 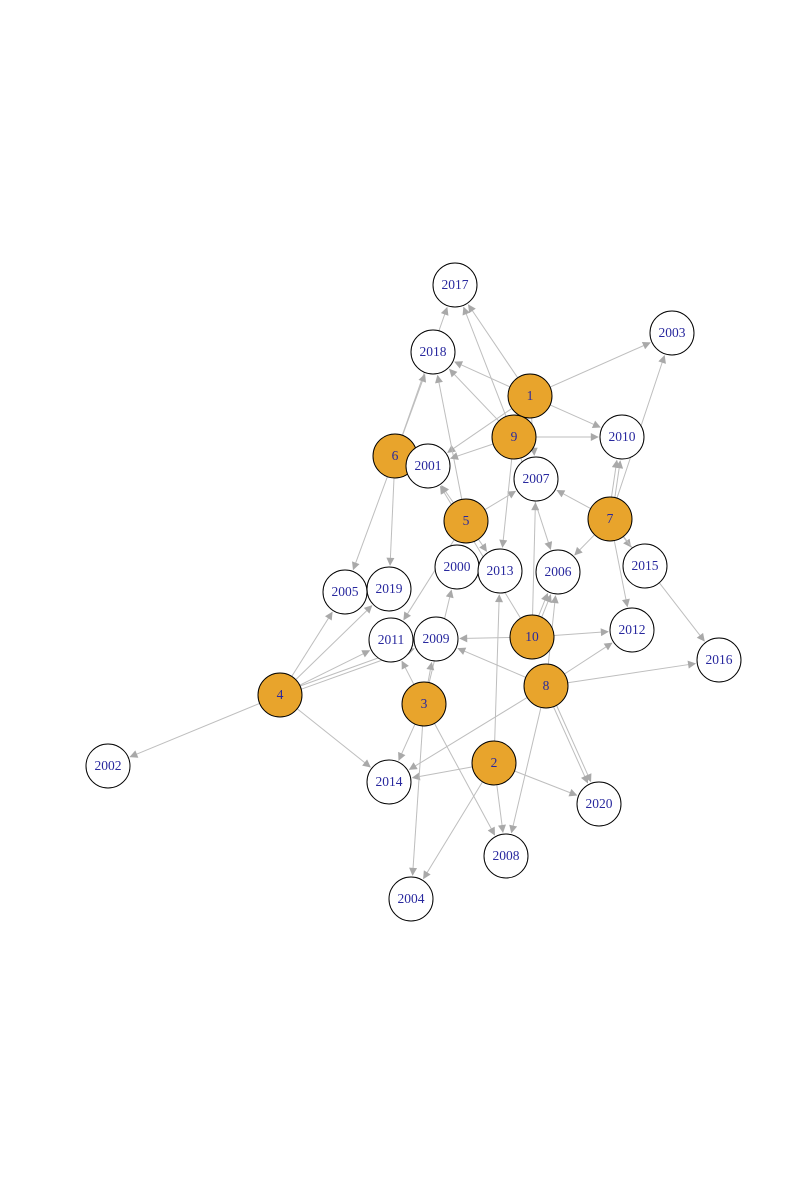 What do you see at coordinates (471, 451) in the screenshot?
I see `graph-edge-9-to-2001` at bounding box center [471, 451].